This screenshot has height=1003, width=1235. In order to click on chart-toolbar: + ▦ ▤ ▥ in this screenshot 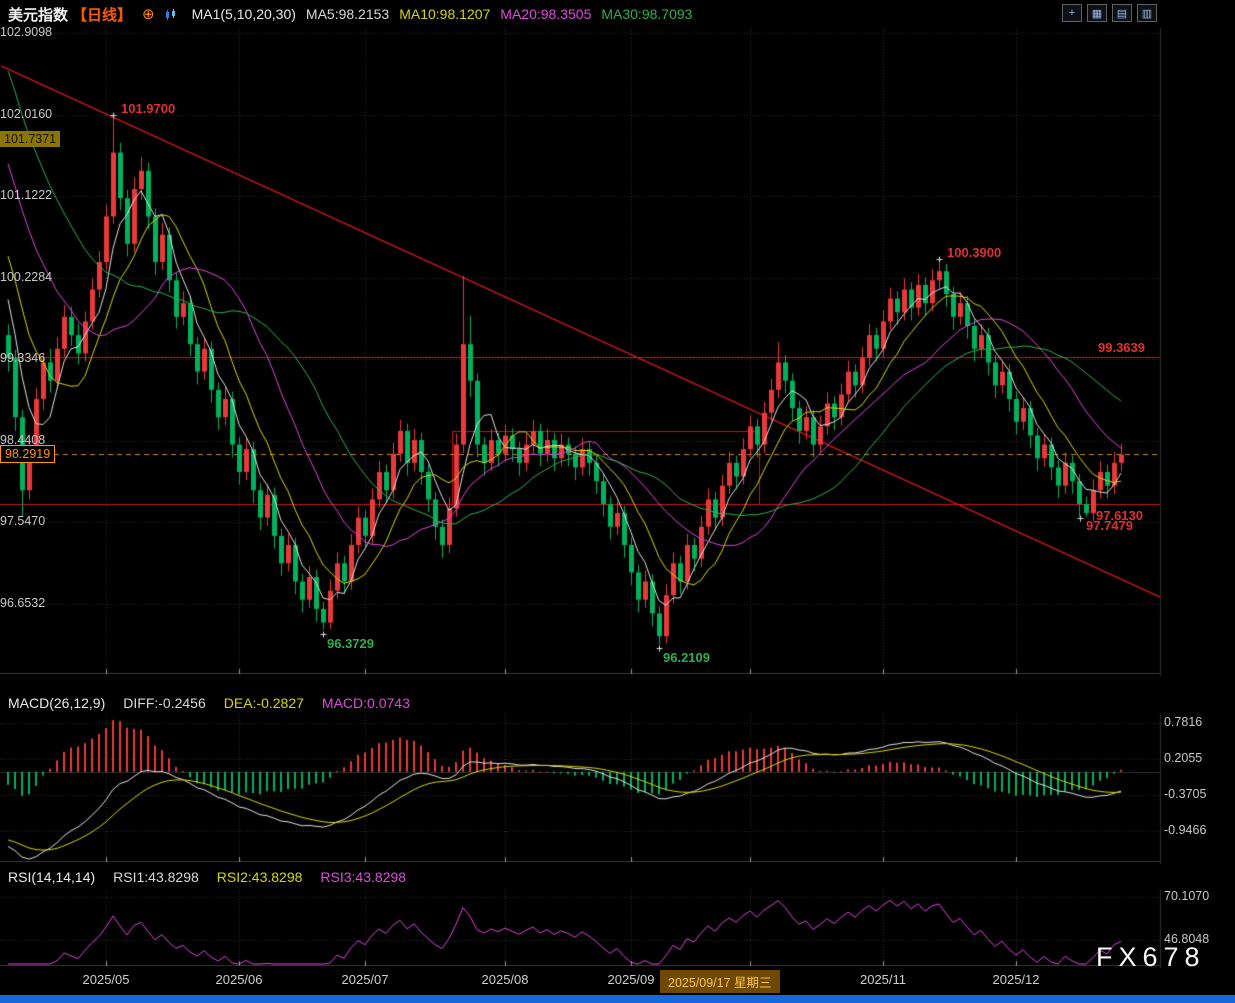, I will do `click(1109, 13)`.